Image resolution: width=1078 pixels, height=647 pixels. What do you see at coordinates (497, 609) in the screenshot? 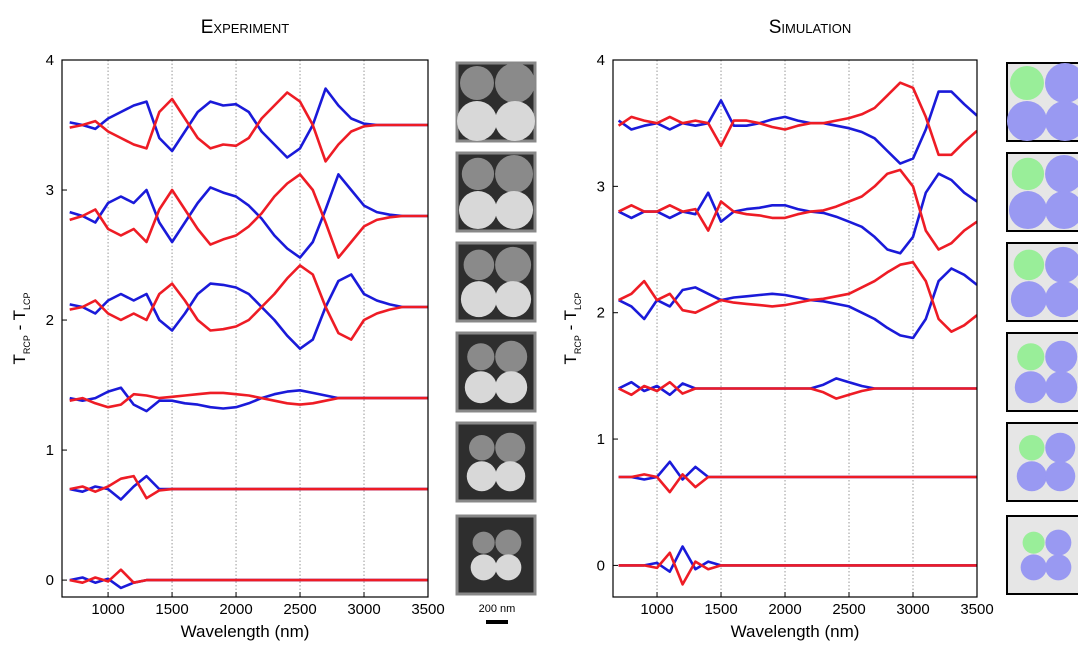
I see `scale-bar-label: 200 nm` at bounding box center [497, 609].